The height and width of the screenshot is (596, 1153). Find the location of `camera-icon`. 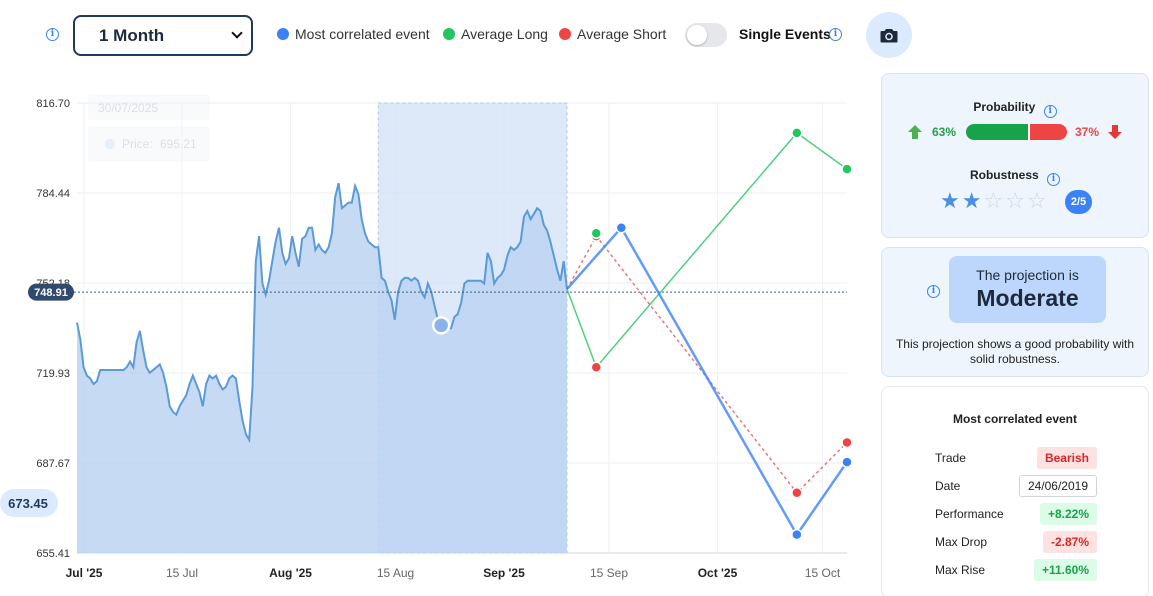

camera-icon is located at coordinates (889, 35).